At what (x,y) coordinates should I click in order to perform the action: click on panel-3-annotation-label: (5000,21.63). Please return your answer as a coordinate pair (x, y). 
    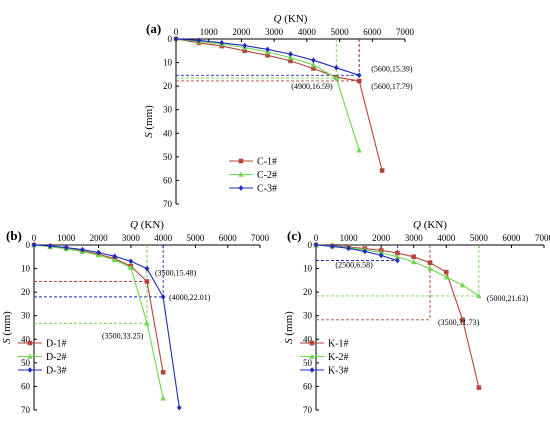
    Looking at the image, I should click on (508, 298).